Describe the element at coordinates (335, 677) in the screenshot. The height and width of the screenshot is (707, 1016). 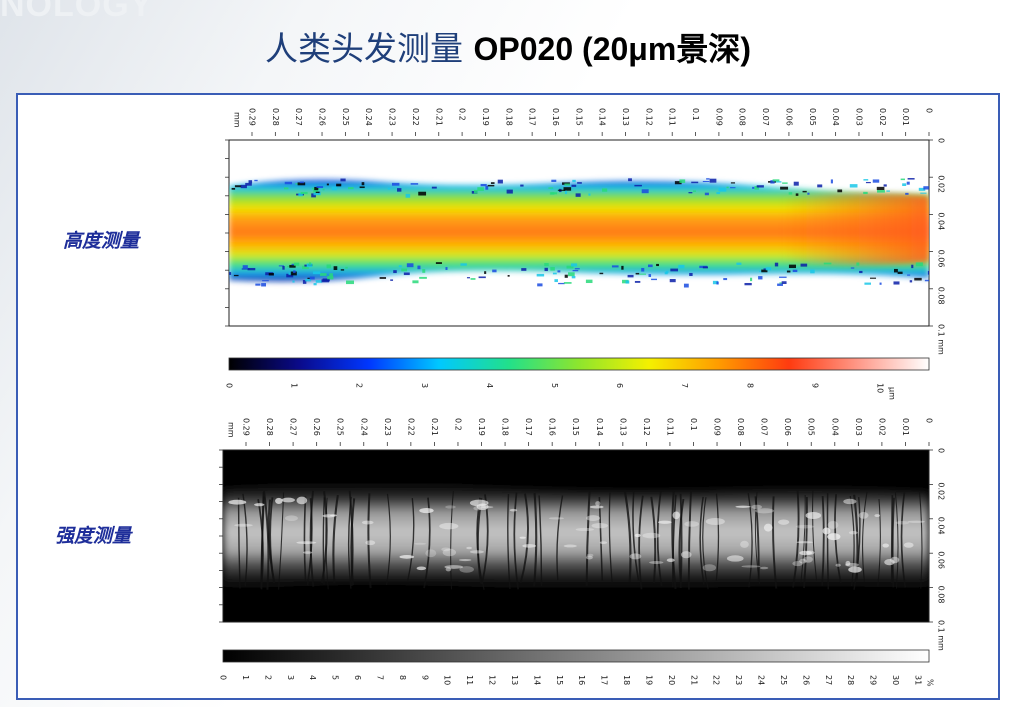
I see `intensity-colorbar-tick-label: 5` at that location.